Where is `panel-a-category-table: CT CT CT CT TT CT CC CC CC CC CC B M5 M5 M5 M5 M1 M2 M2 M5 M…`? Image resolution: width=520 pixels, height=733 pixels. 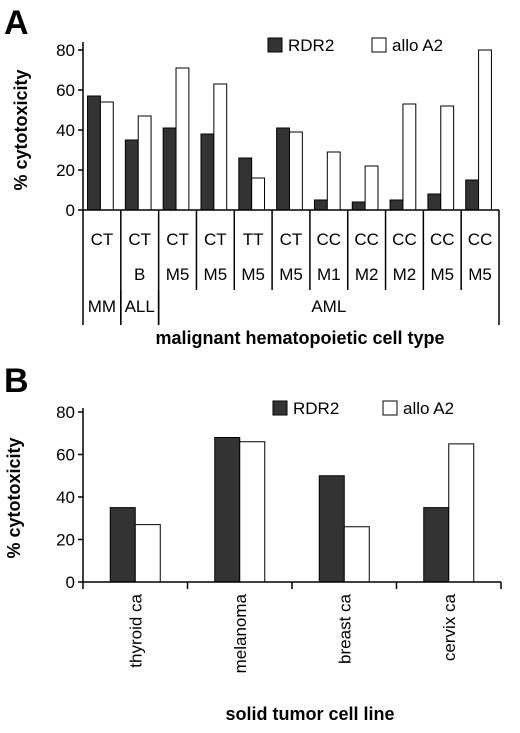
panel-a-category-table: CT CT CT CT TT CT CC CC CC CC CC B M5 M5 M5 M5 M1 M2 M2 M5 M… is located at coordinates (291, 267).